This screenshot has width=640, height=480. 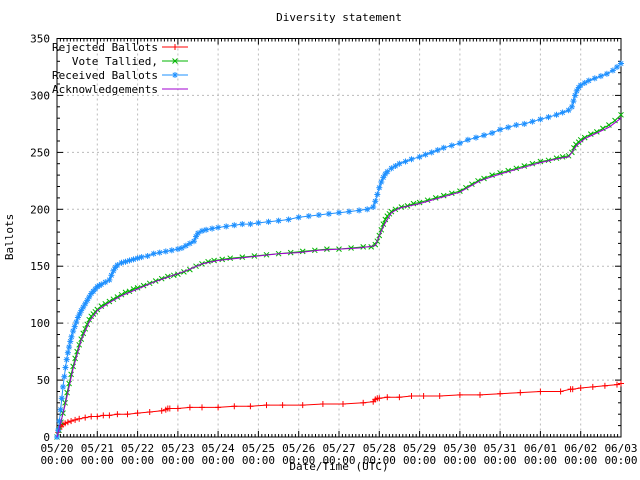 I want to click on x-tick-label-date: 06/03, so click(x=620, y=448).